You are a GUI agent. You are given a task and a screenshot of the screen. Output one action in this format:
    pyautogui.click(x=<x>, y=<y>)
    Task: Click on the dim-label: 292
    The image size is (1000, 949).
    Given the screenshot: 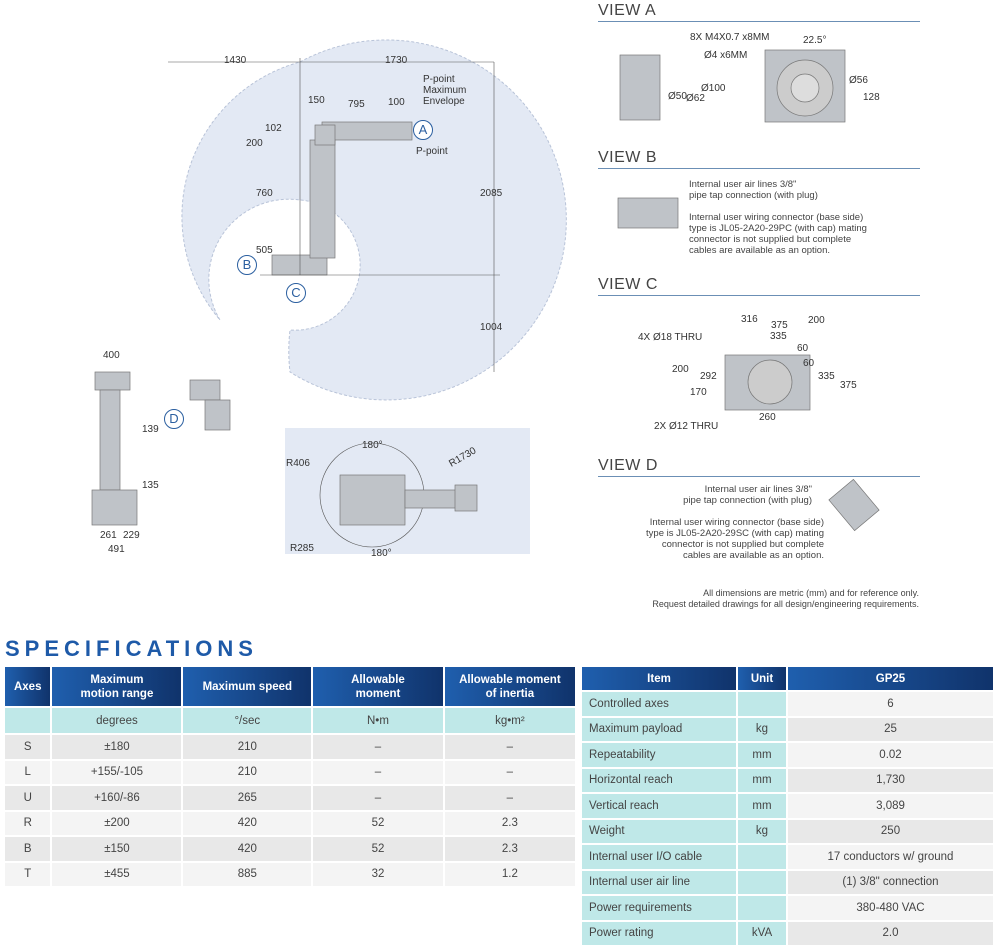 What is the action you would take?
    pyautogui.click(x=708, y=376)
    